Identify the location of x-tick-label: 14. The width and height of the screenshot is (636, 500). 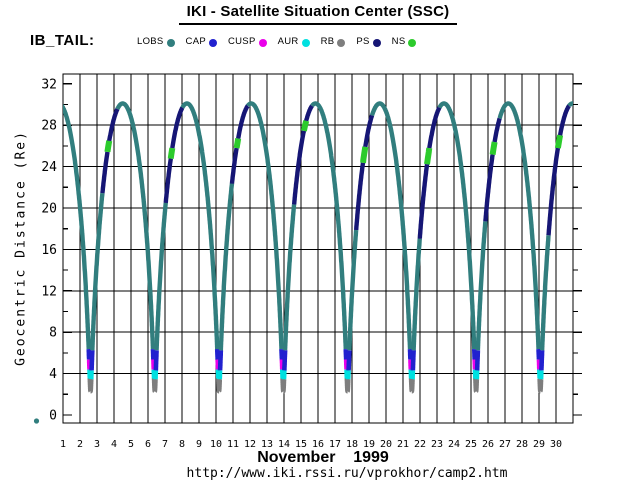
(284, 444).